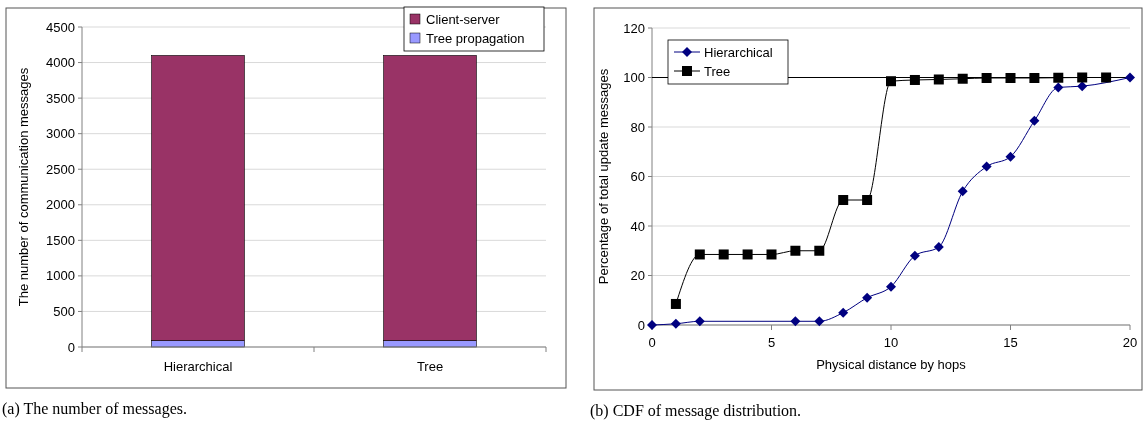 The height and width of the screenshot is (425, 1145). What do you see at coordinates (891, 342) in the screenshot?
I see `x-tick-label: 10` at bounding box center [891, 342].